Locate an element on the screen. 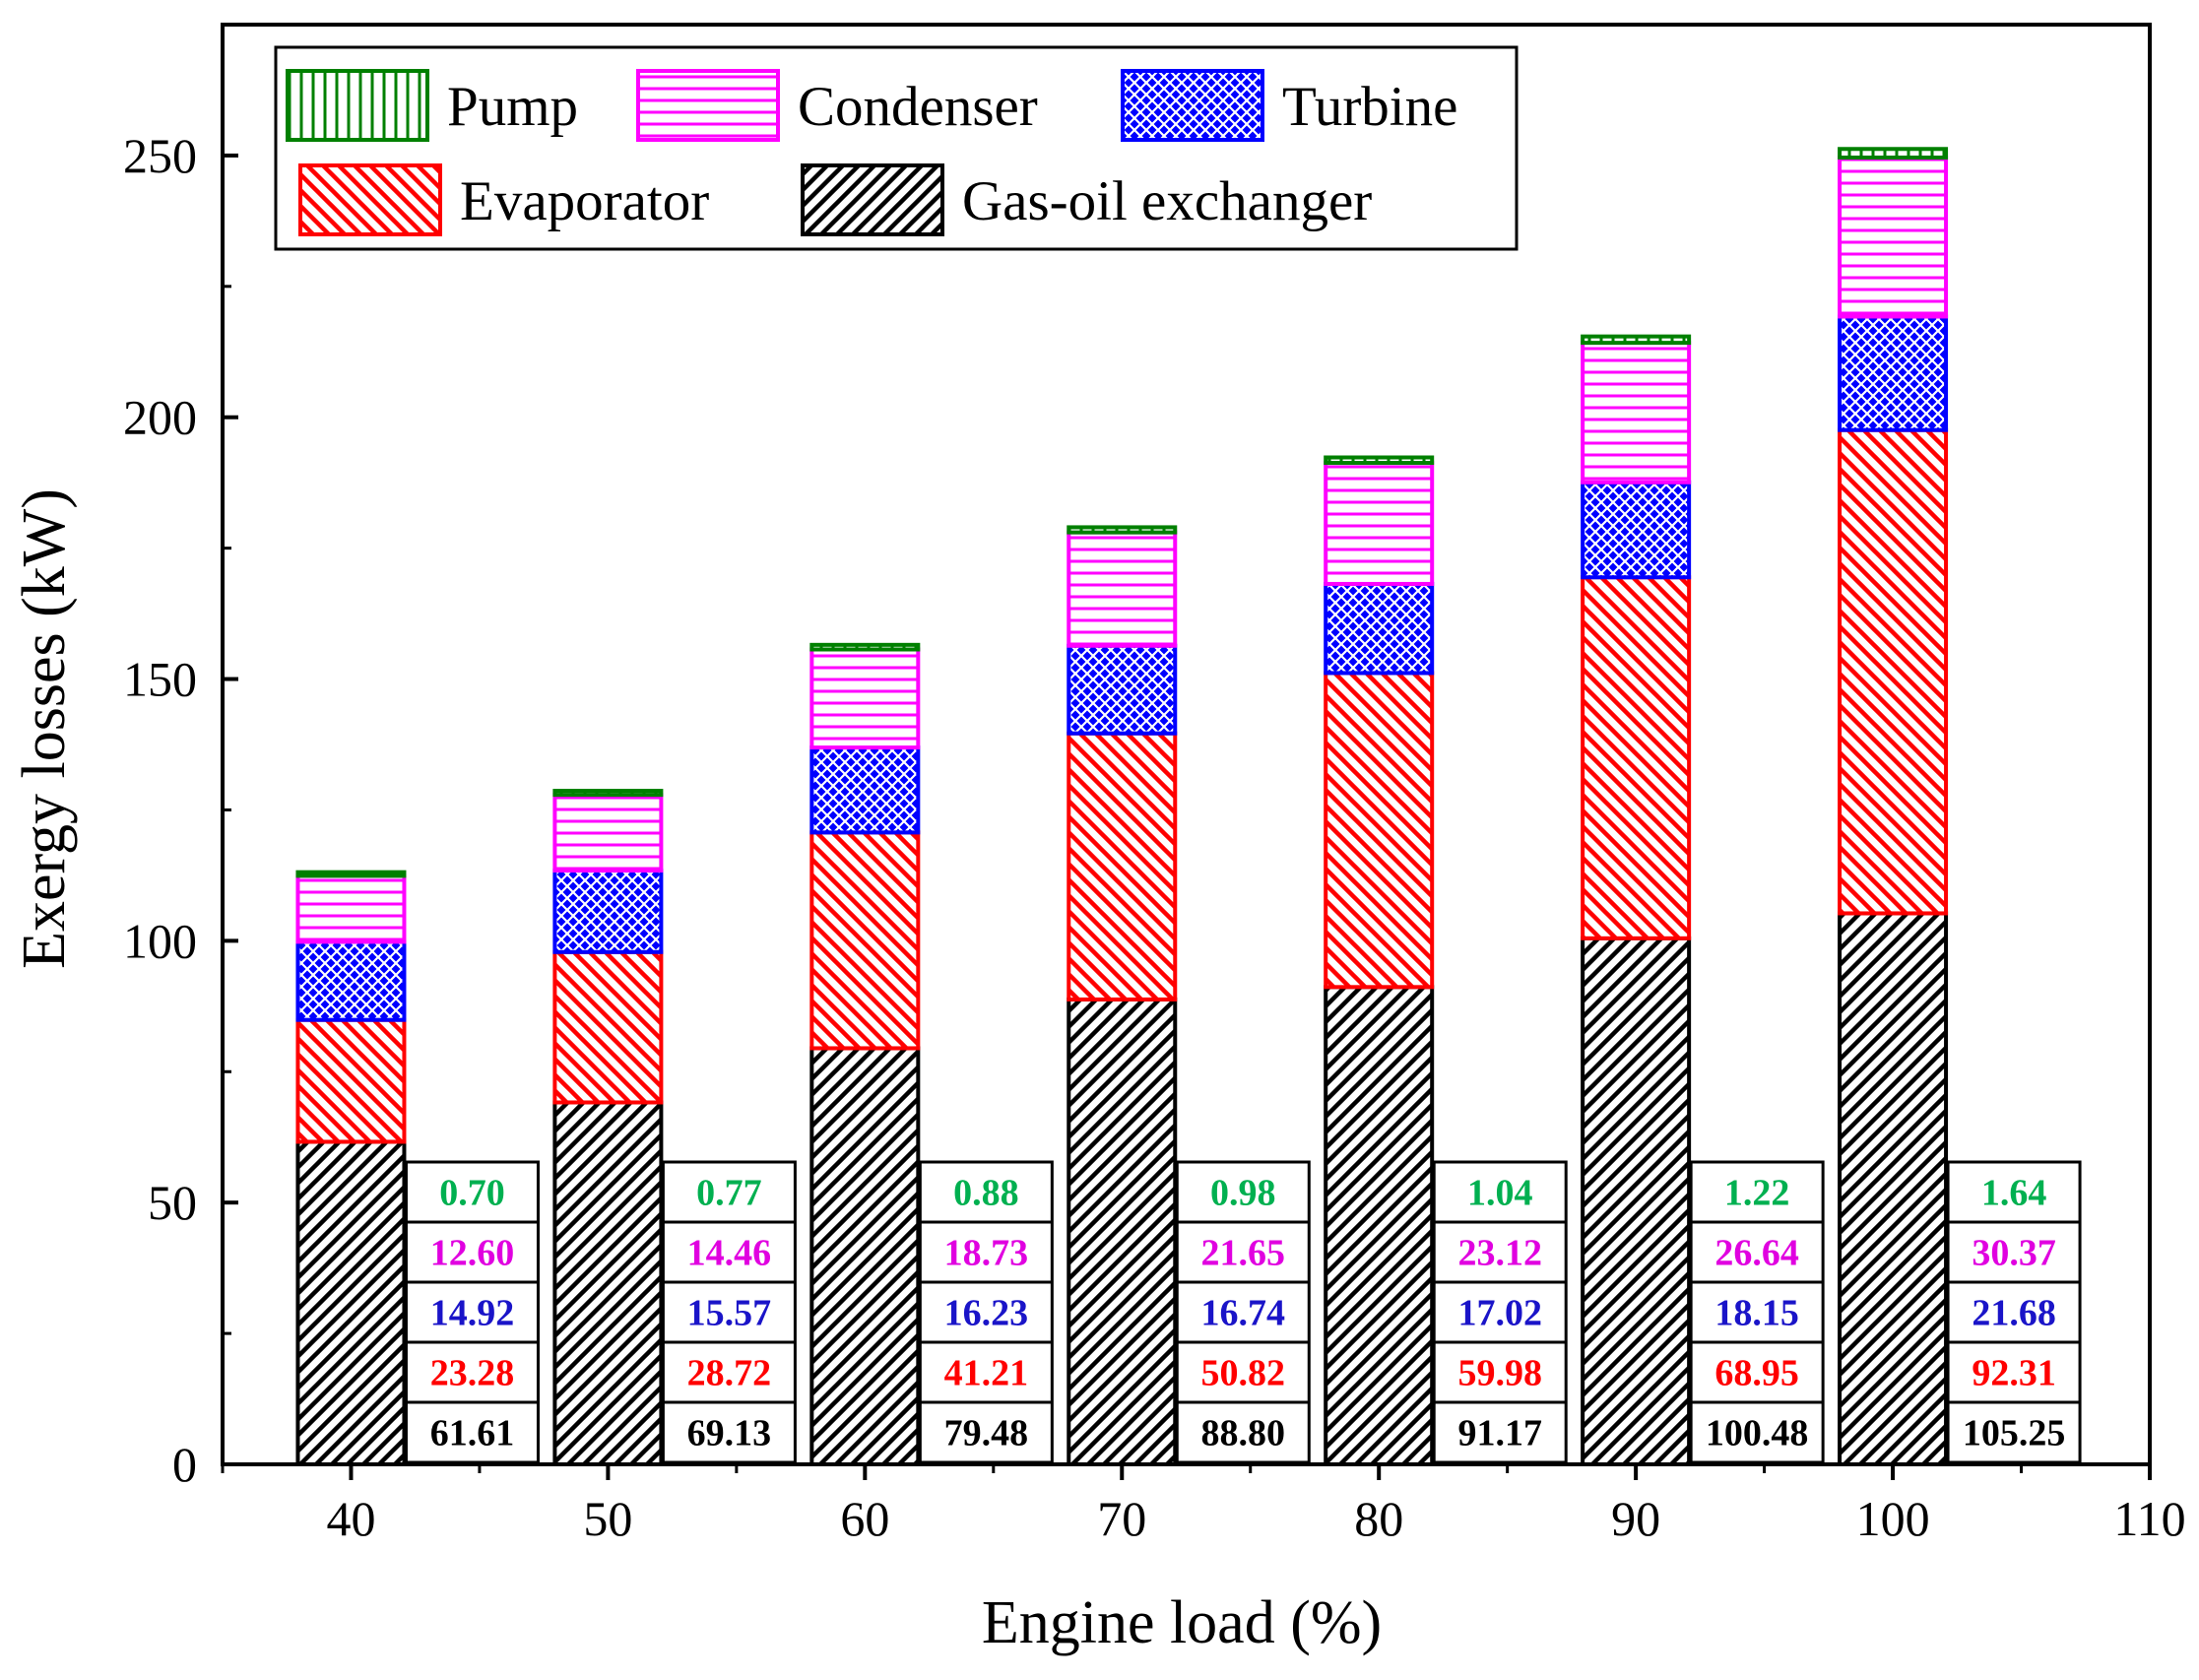  legend-item-condenser: Condenser is located at coordinates (837, 105).